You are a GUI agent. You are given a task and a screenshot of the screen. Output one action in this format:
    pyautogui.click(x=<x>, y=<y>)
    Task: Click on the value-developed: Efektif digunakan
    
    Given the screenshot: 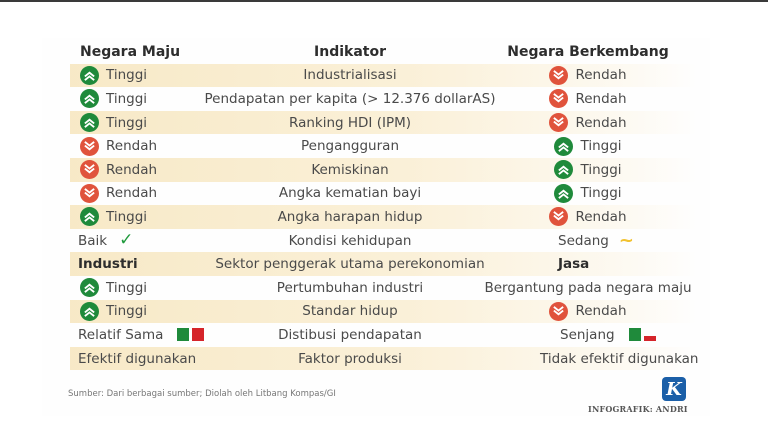 What is the action you would take?
    pyautogui.click(x=137, y=358)
    